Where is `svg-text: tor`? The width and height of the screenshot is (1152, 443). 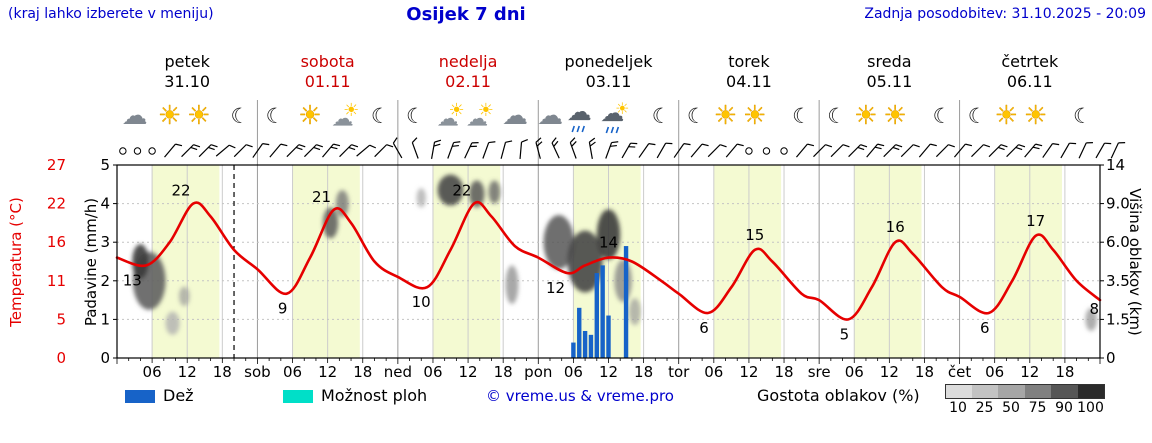 svg-text: tor is located at coordinates (679, 372).